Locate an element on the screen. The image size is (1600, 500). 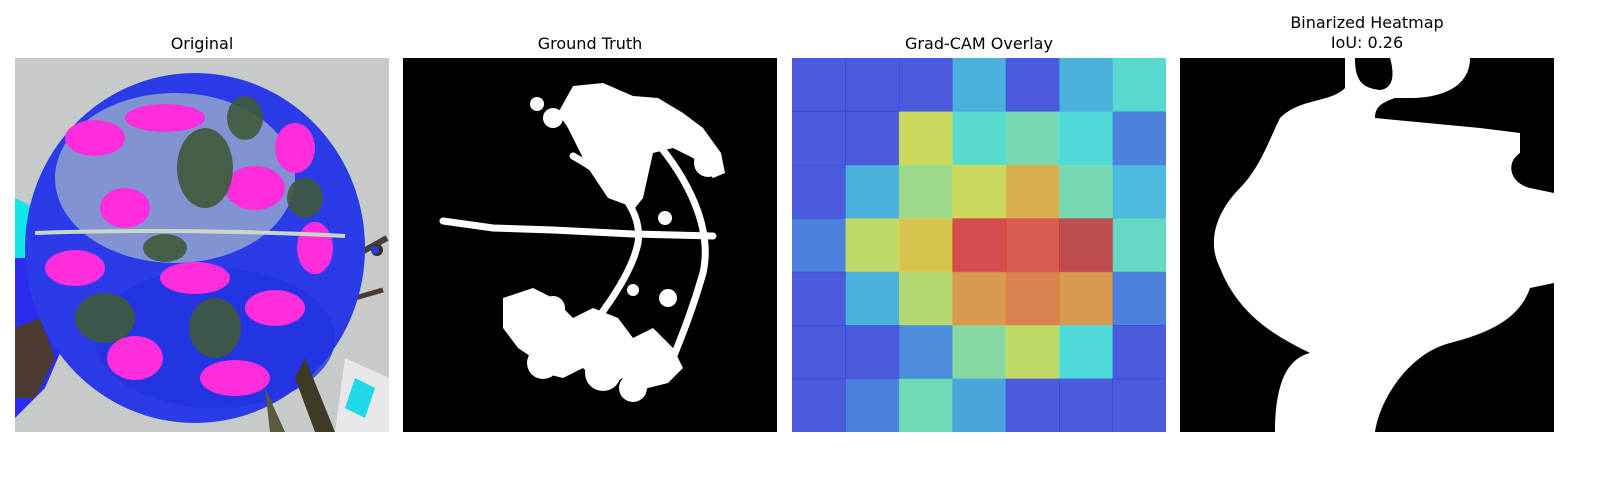
gradcam-title: Grad-CAM Overlay is located at coordinates (979, 44).